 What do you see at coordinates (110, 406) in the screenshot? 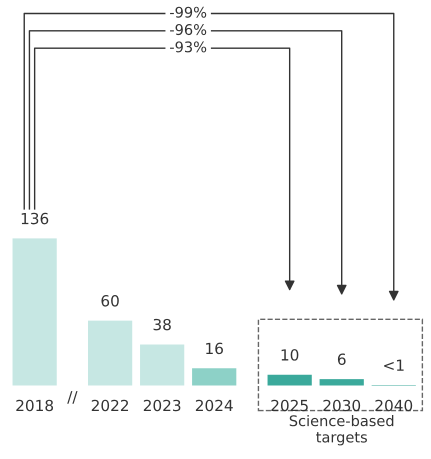
I see `x-tick-label: 2022` at bounding box center [110, 406].